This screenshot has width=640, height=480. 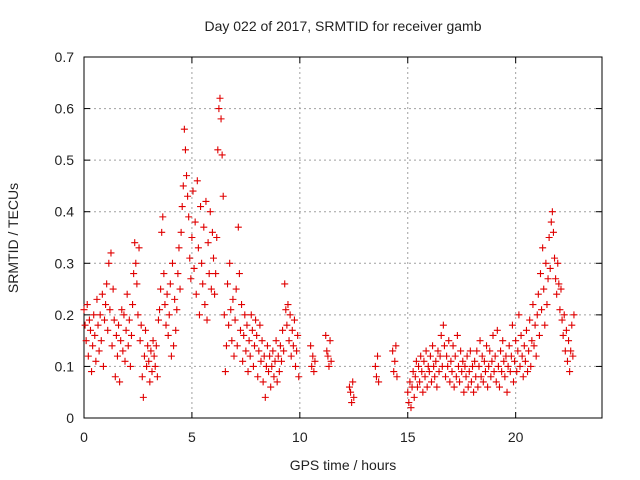 What do you see at coordinates (84, 437) in the screenshot?
I see `x-tick-label: 0` at bounding box center [84, 437].